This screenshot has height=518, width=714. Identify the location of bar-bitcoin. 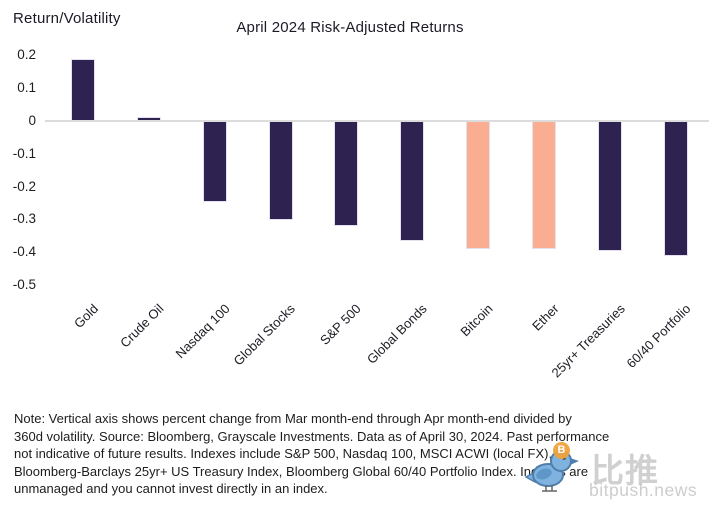
(478, 185).